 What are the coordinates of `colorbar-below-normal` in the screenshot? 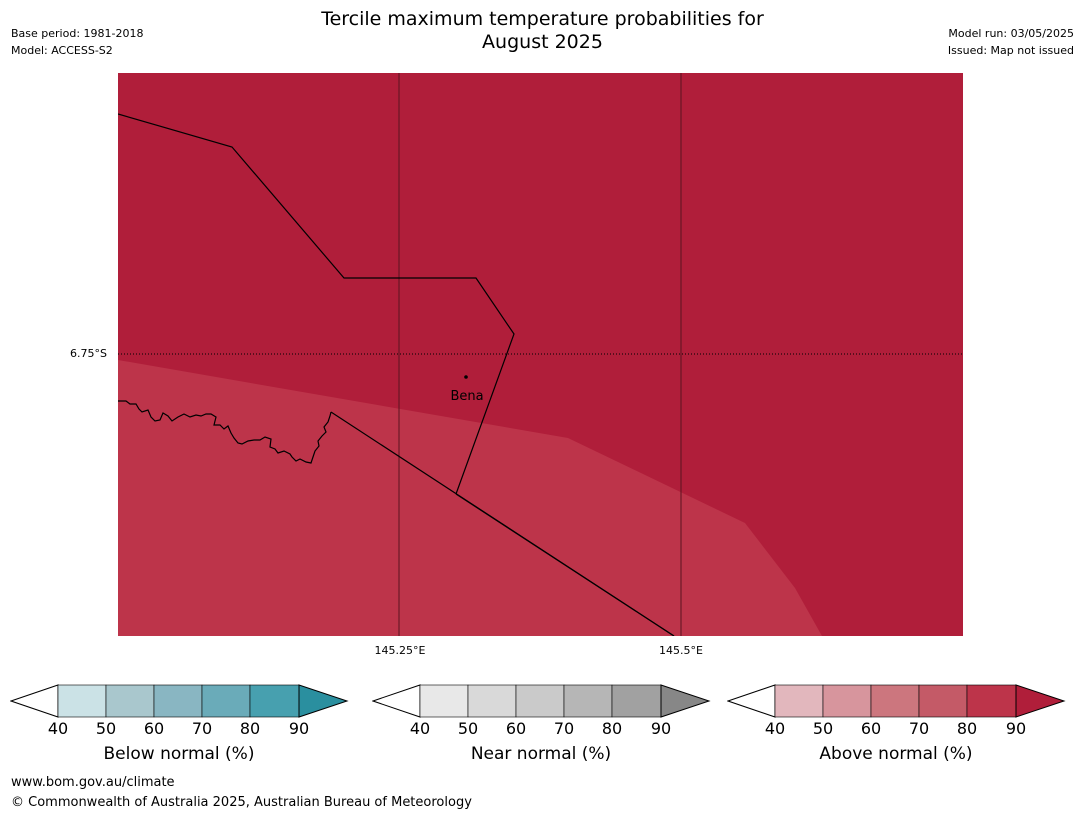 It's located at (179, 701).